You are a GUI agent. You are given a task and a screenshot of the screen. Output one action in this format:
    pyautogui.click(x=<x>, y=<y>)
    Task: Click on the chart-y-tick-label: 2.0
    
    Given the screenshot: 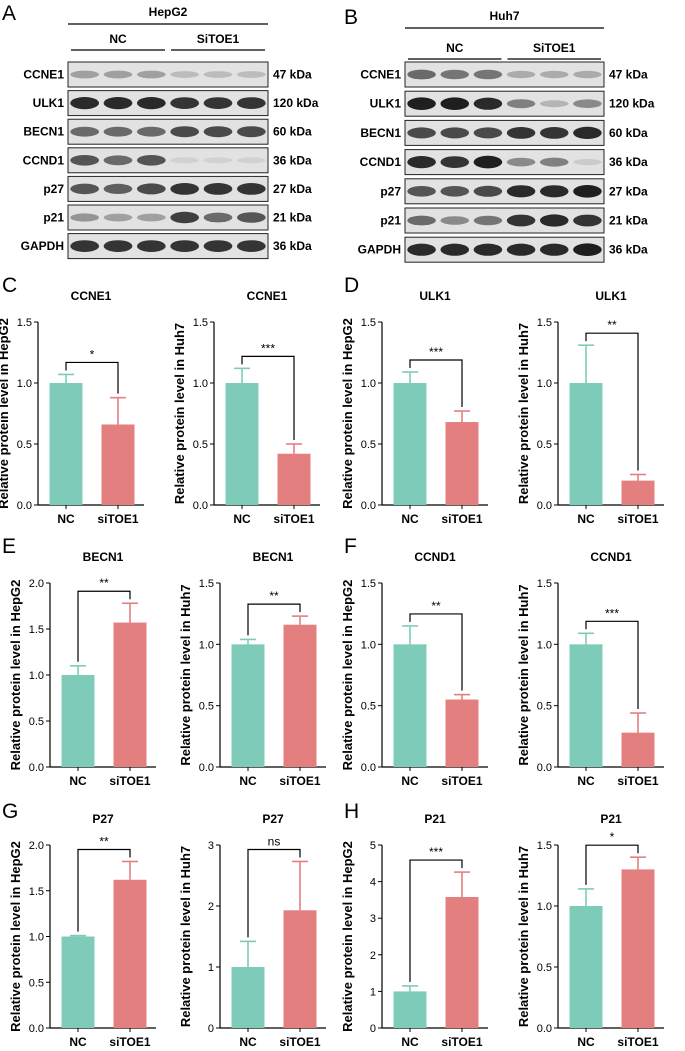 What is the action you would take?
    pyautogui.click(x=36, y=846)
    